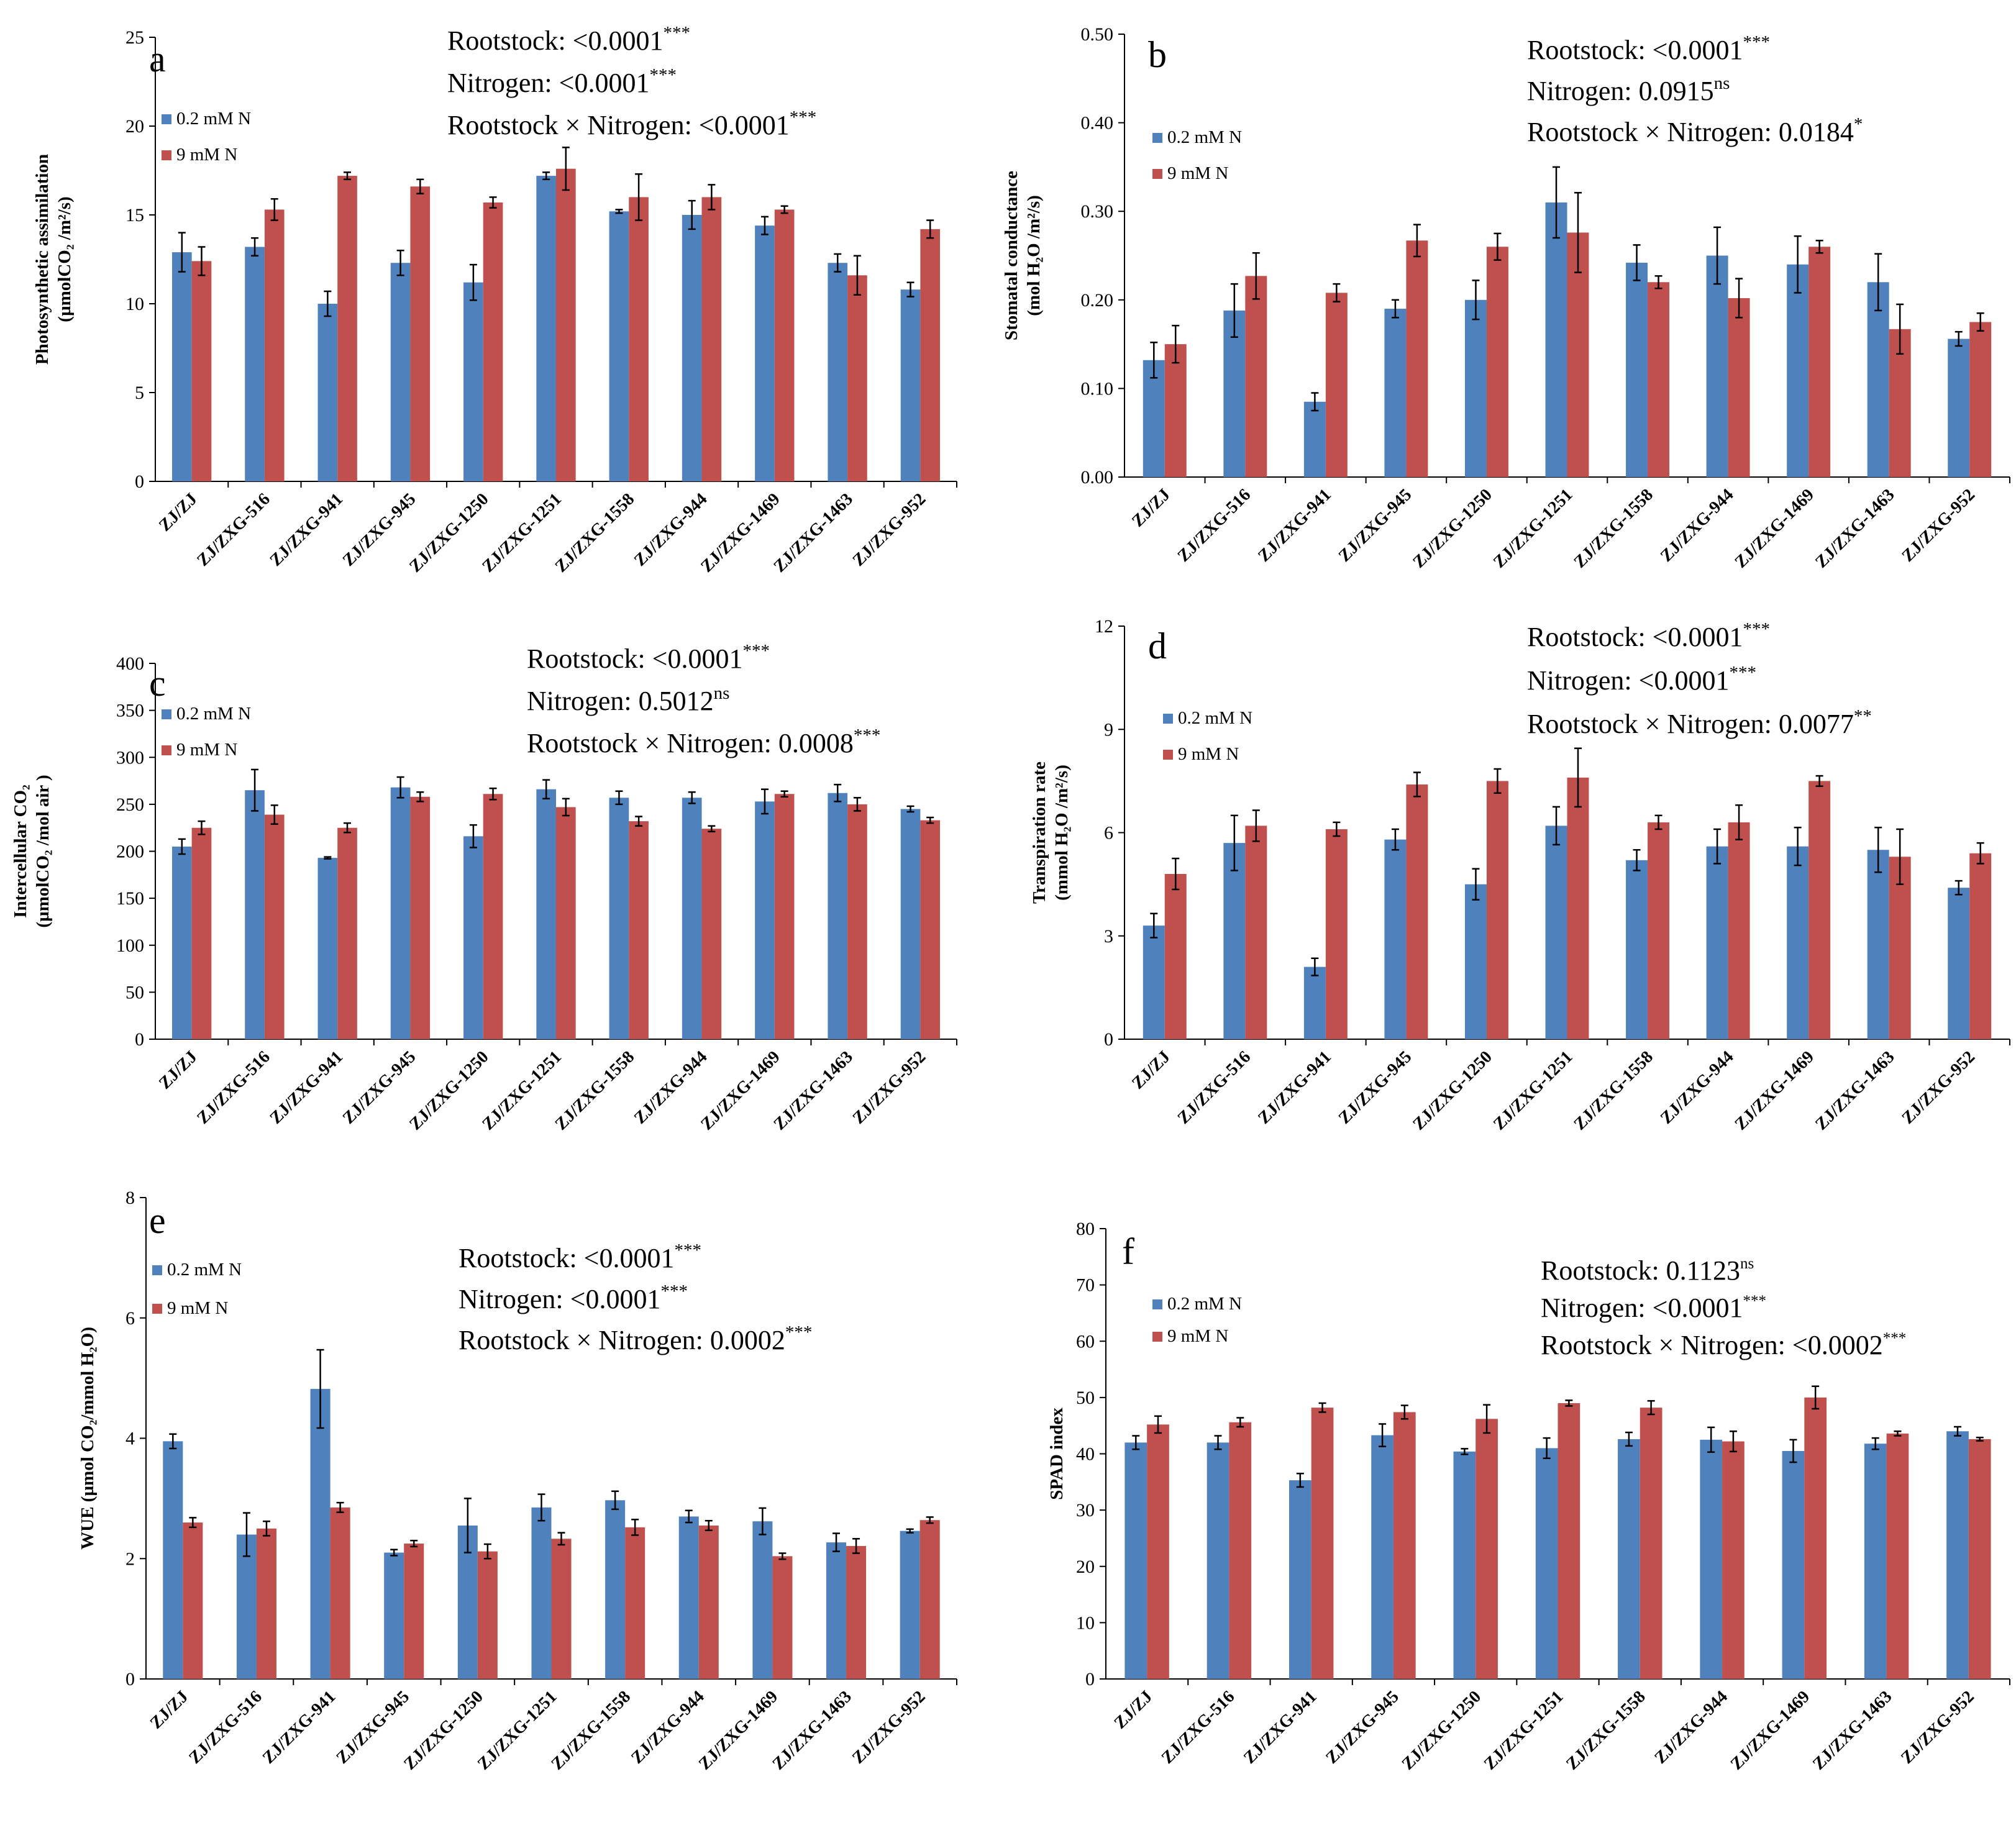 The height and width of the screenshot is (1833, 2016). Describe the element at coordinates (1104, 626) in the screenshot. I see `y-tick-label: 12` at that location.